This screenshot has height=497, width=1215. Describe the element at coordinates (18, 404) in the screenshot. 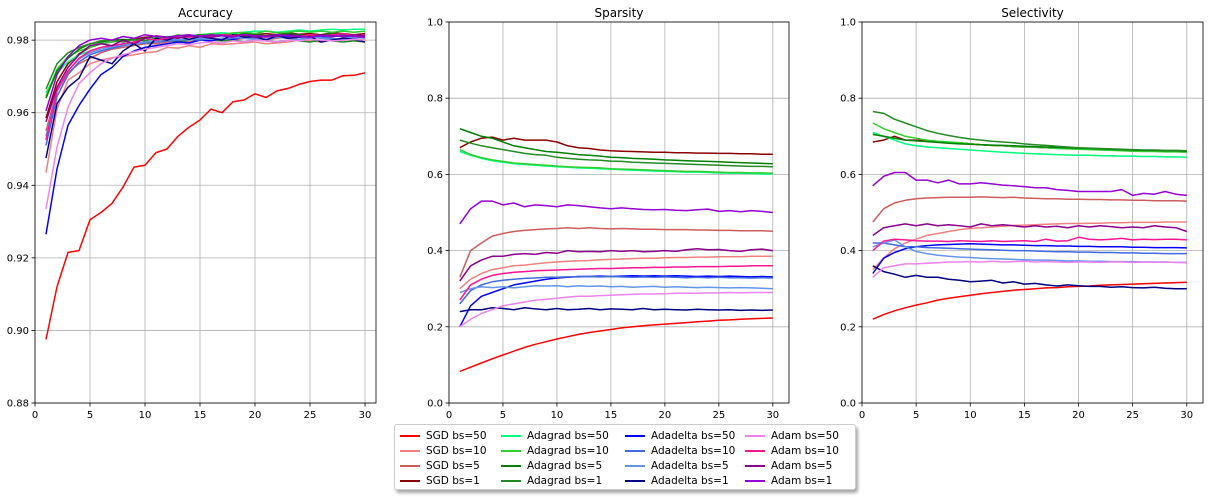

I see `y-tick-label: 0.88` at that location.